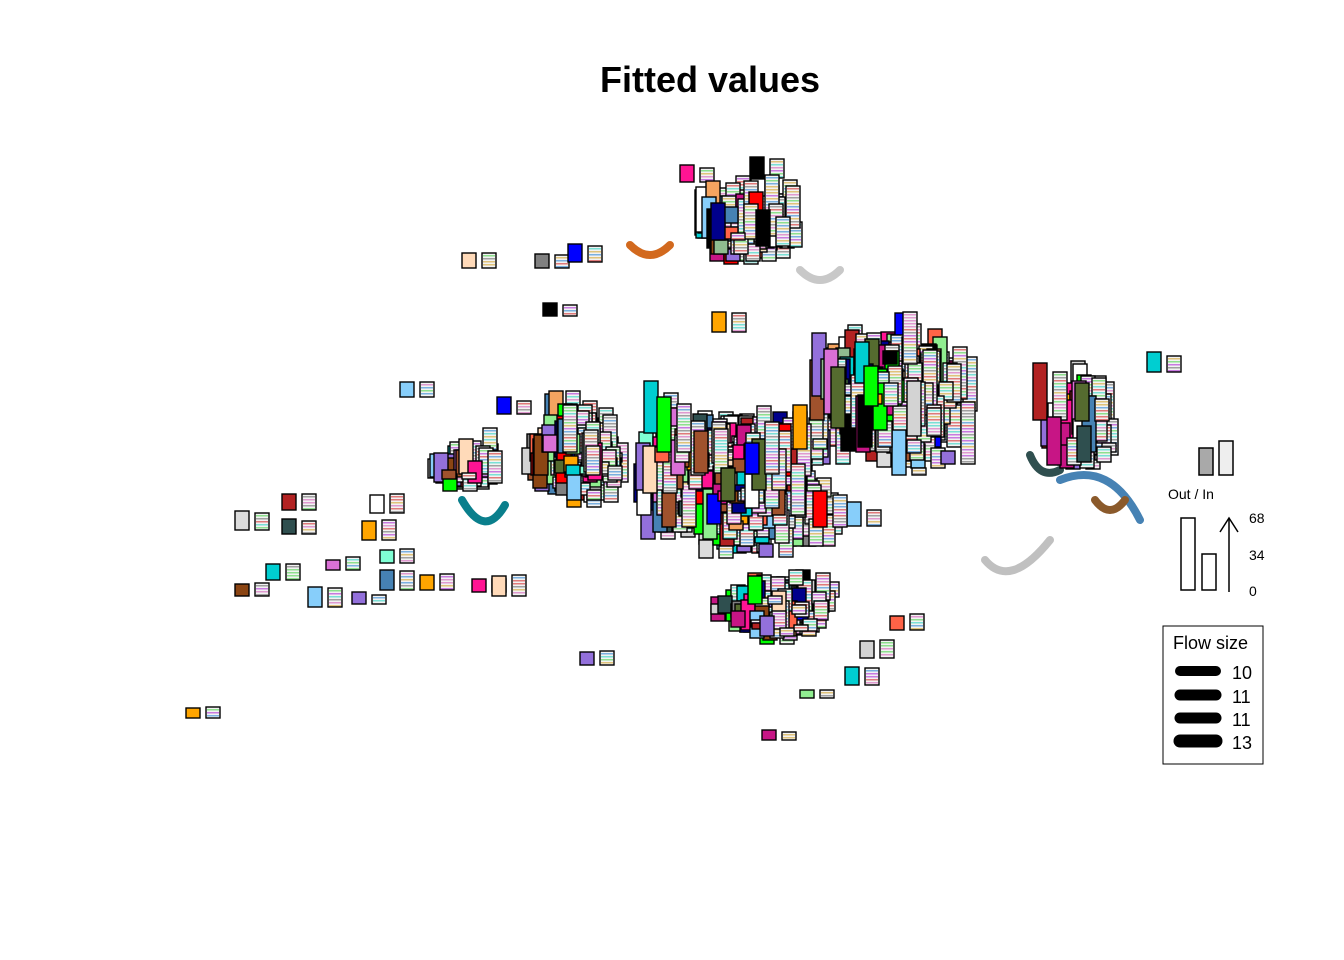 The width and height of the screenshot is (1344, 960). Describe the element at coordinates (710, 79) in the screenshot. I see `chart-title: Fitted values` at that location.